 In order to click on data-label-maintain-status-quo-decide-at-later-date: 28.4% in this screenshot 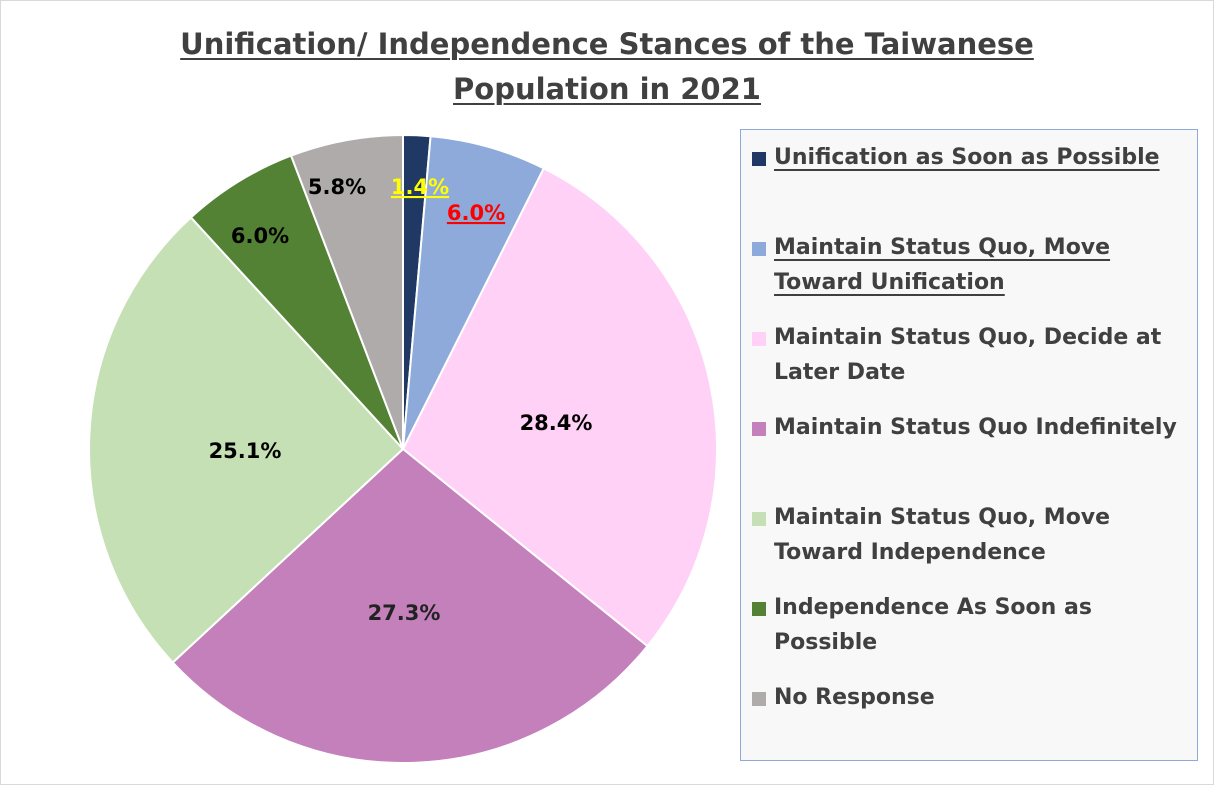, I will do `click(556, 423)`.